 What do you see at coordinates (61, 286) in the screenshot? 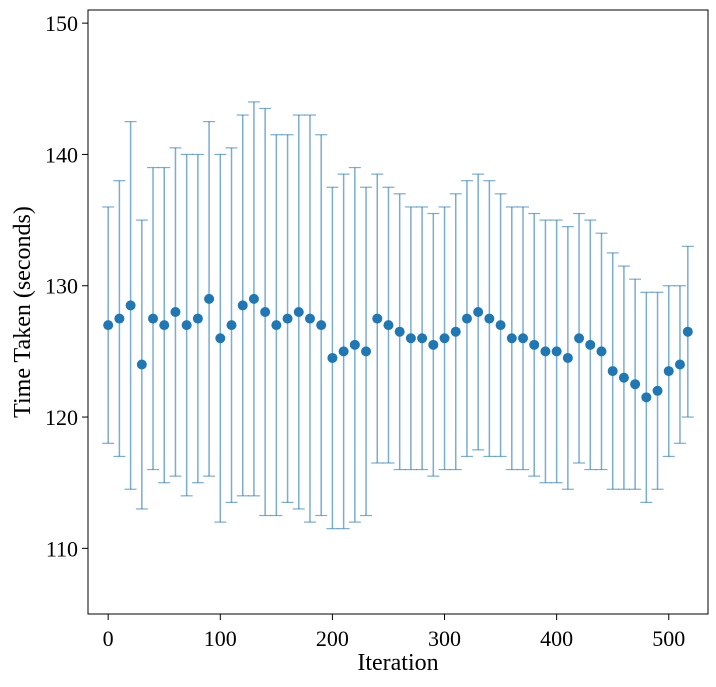
I see `y-tick-label: 130` at bounding box center [61, 286].